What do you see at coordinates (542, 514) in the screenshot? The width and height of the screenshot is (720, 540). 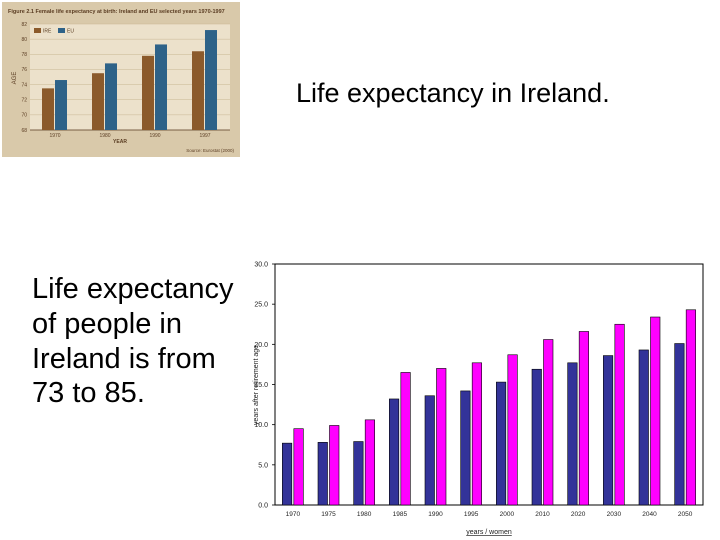 I see `x-tick-label: 2010` at bounding box center [542, 514].